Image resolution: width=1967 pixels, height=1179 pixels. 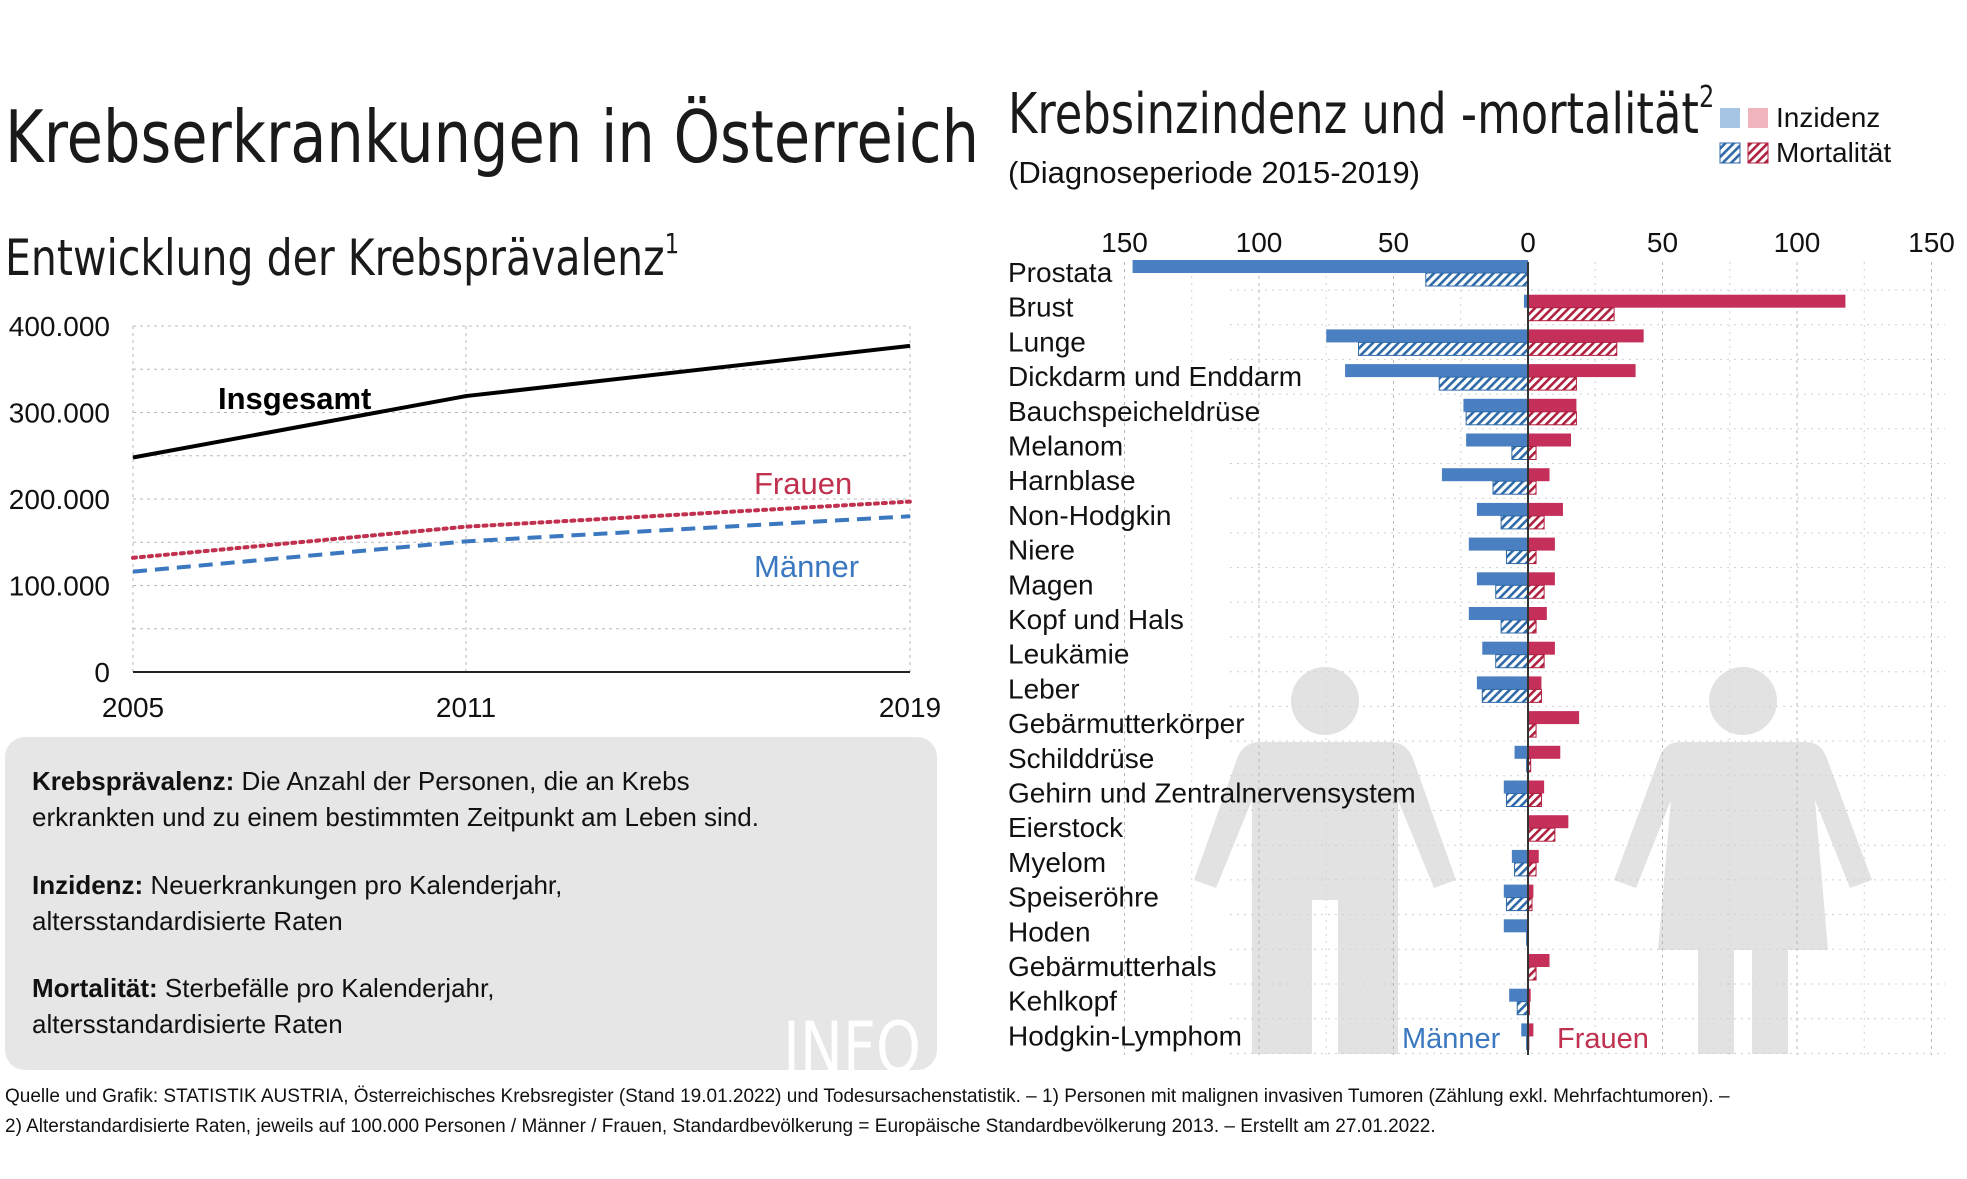 What do you see at coordinates (1525, 301) in the screenshot?
I see `bar-men-incidence-brust` at bounding box center [1525, 301].